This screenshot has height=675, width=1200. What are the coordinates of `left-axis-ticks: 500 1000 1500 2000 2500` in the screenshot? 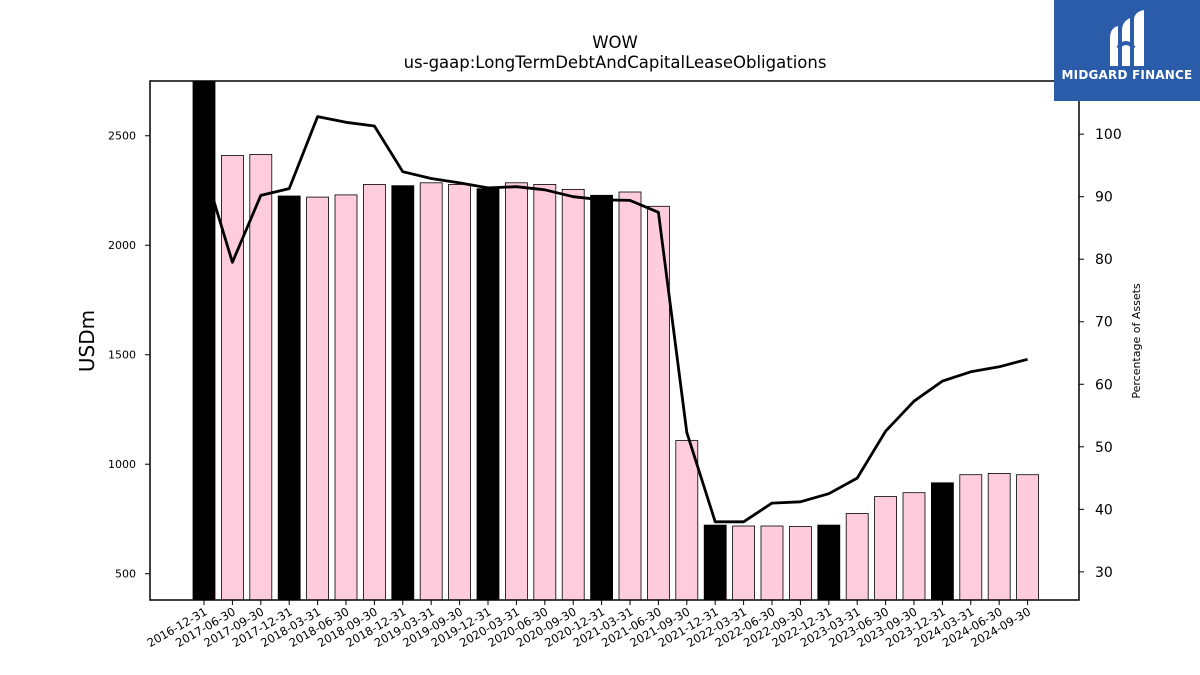 It's located at (129, 355).